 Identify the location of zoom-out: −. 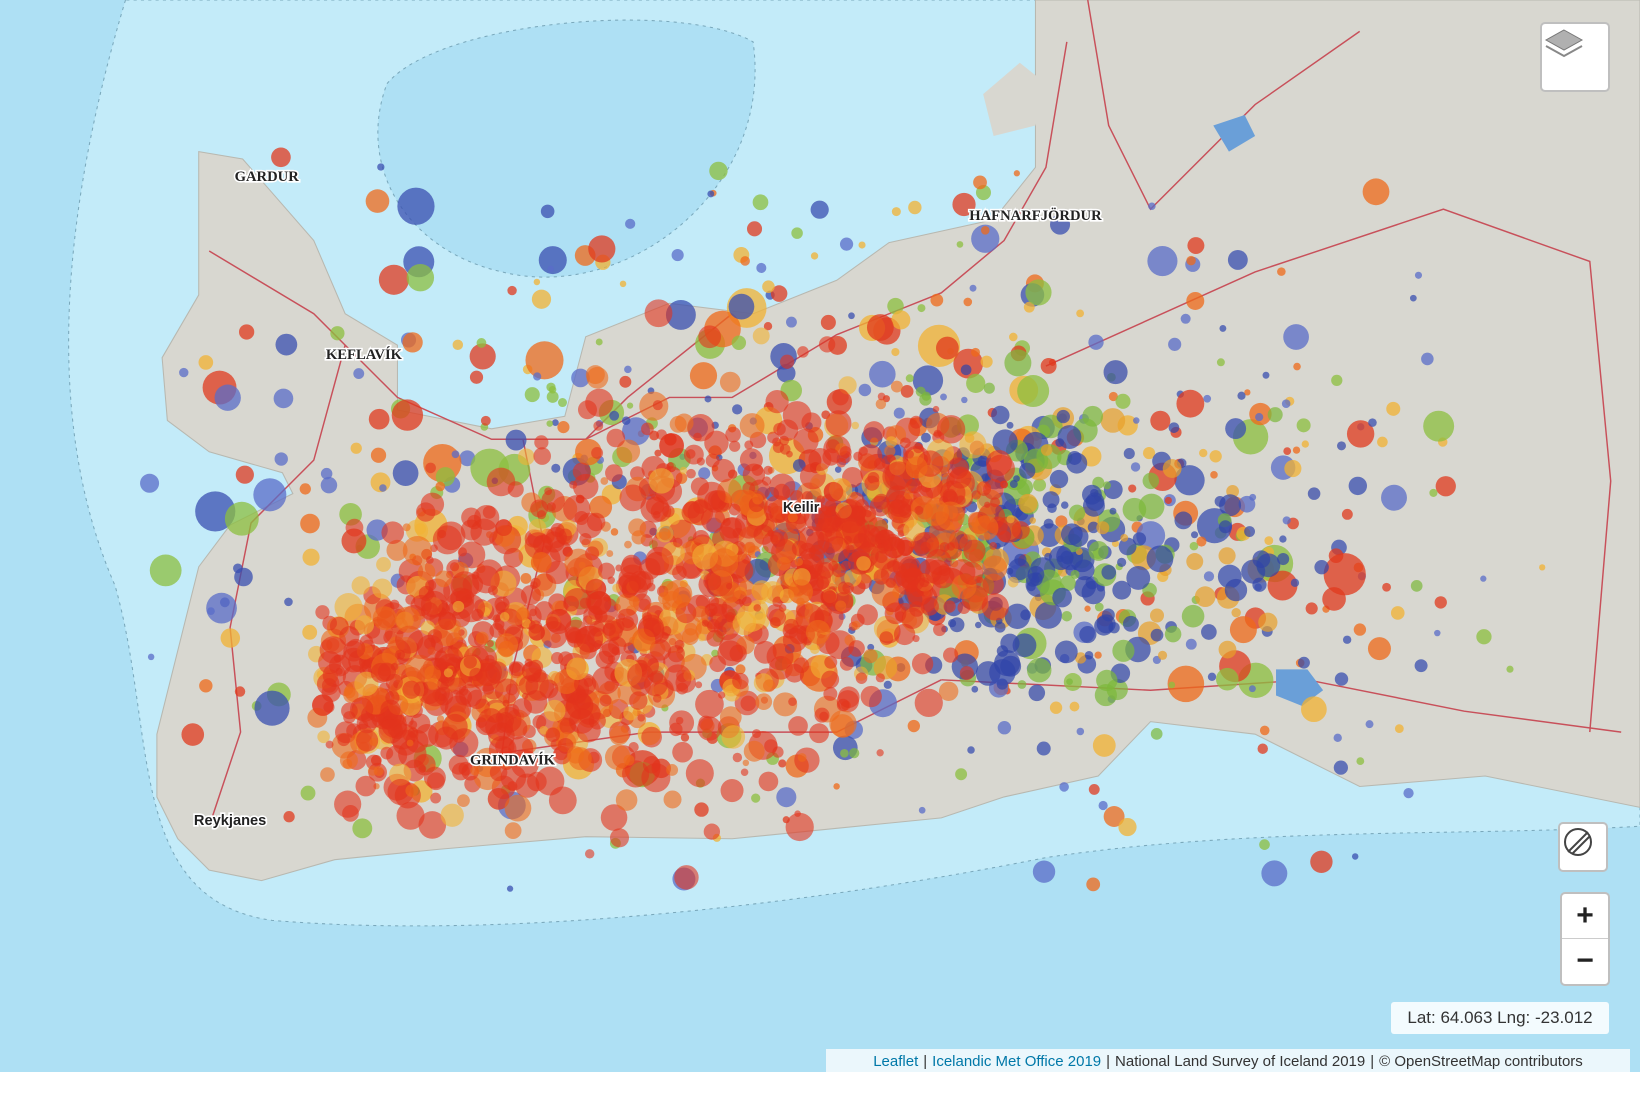
(1585, 960).